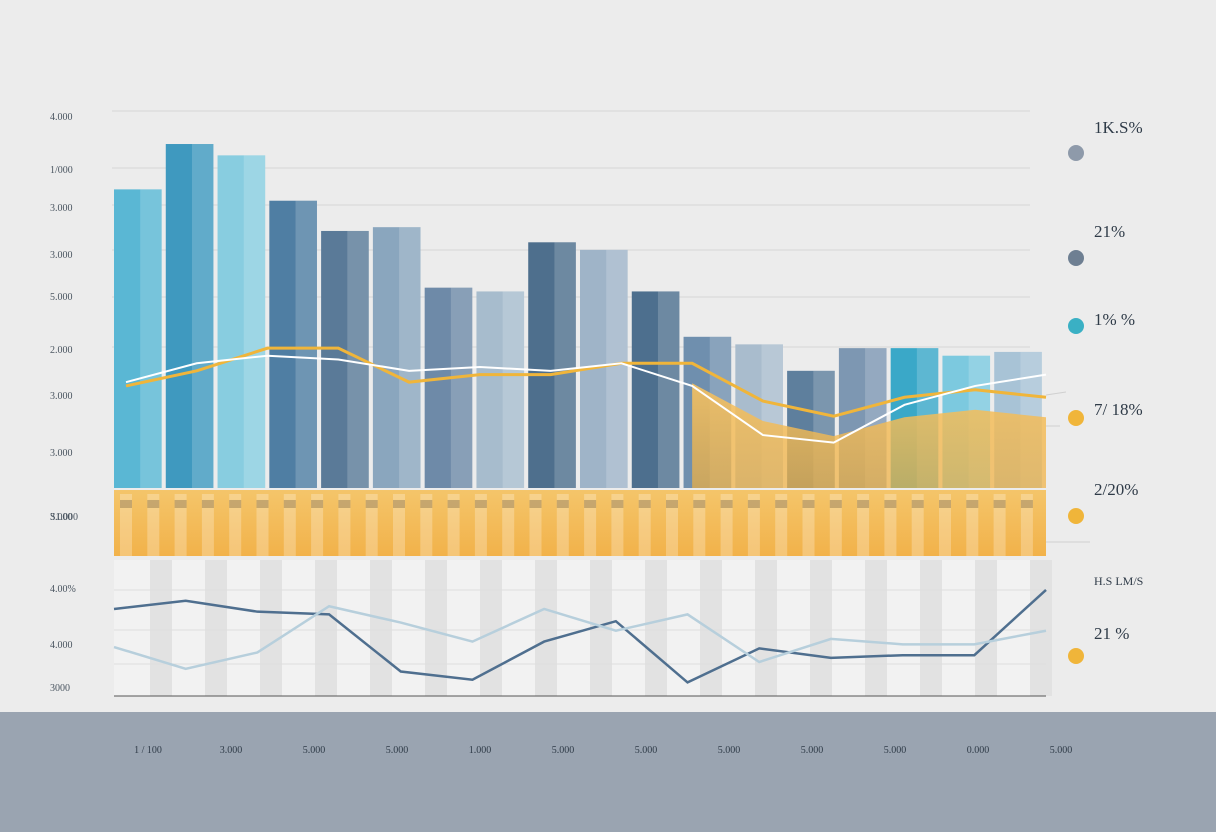 Image resolution: width=1216 pixels, height=832 pixels. I want to click on footer-col-10: 5.000, so click(895, 750).